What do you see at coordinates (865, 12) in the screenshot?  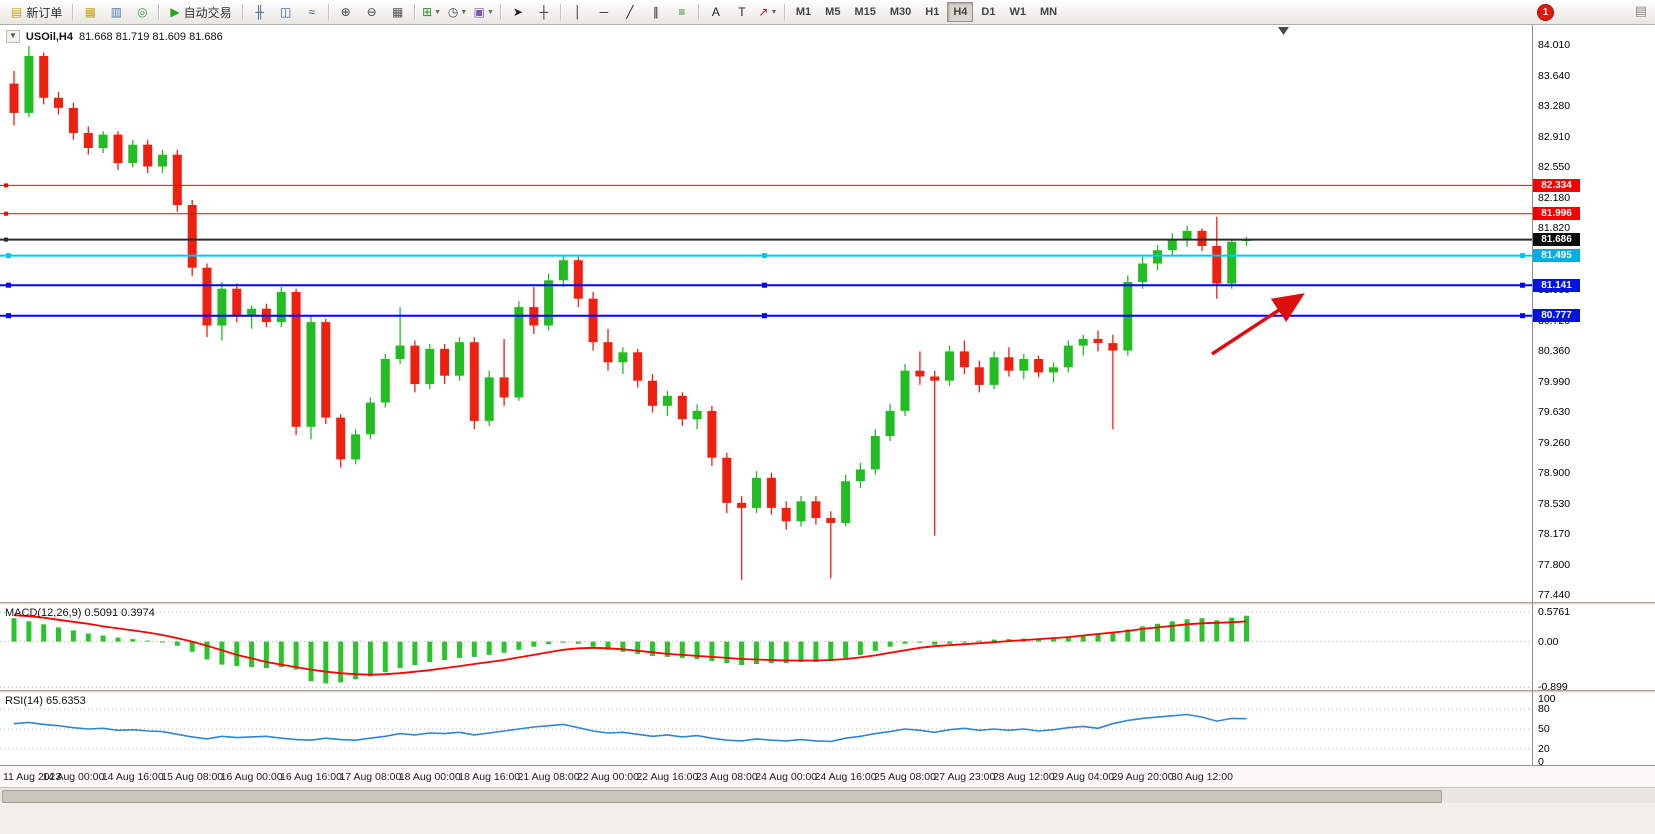 I see `timeframe-m15: M15` at bounding box center [865, 12].